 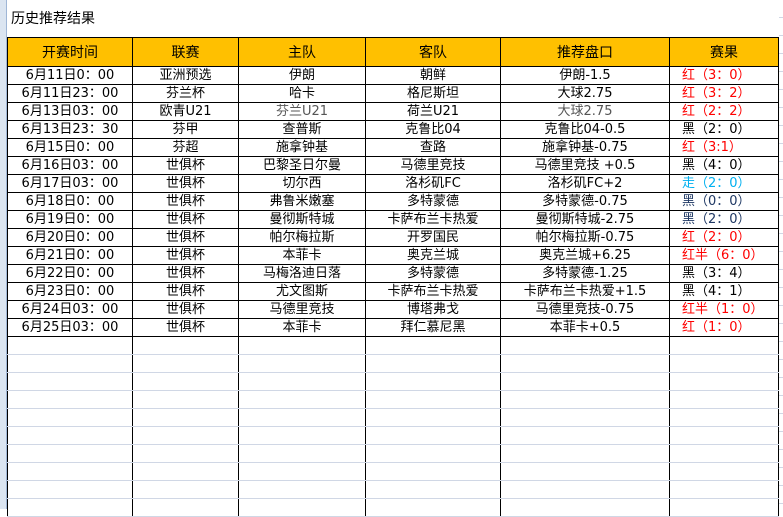 I want to click on cell-pick: 克鲁比04-0.5, so click(x=585, y=129).